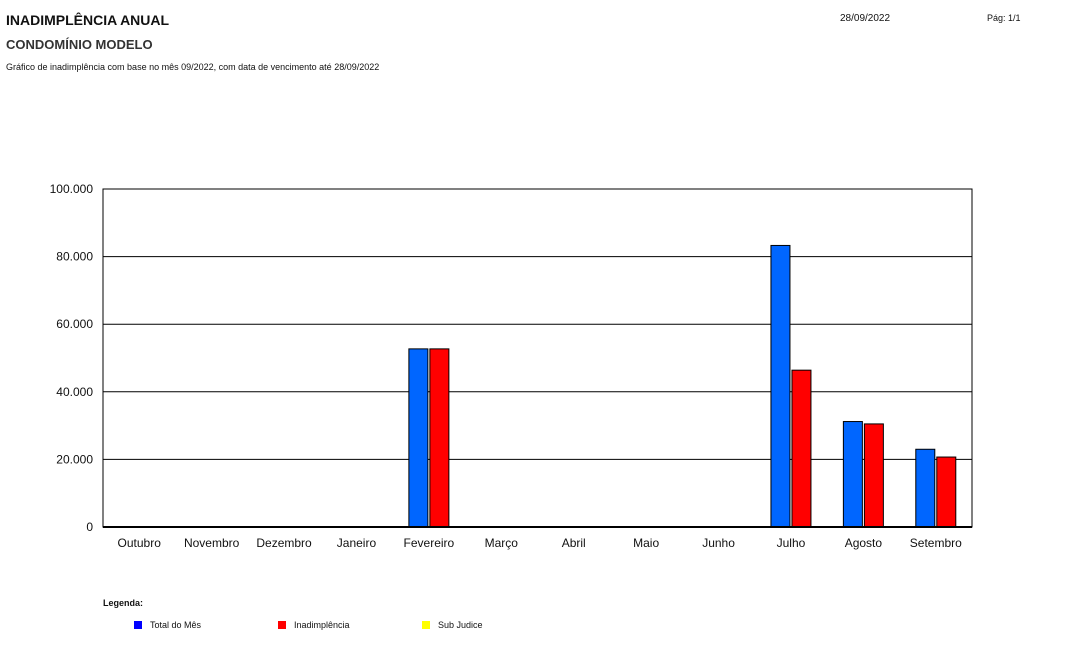 The height and width of the screenshot is (645, 1078). I want to click on legend-swatch-total, so click(138, 625).